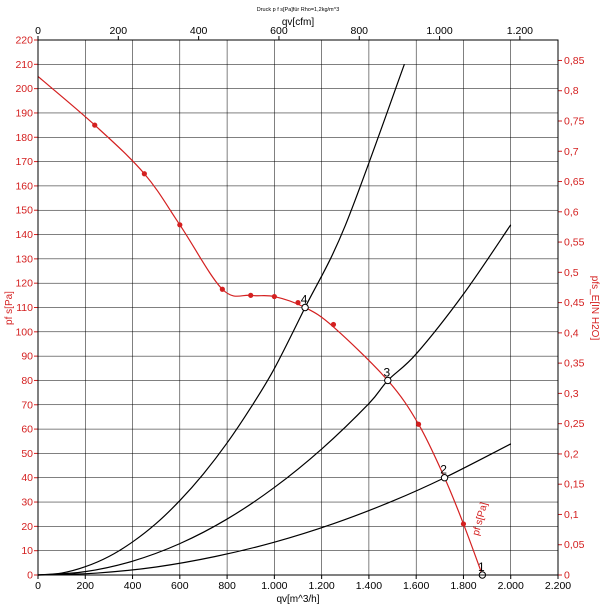 Image resolution: width=603 pixels, height=609 pixels. Describe the element at coordinates (24, 308) in the screenshot. I see `tick-label-left: 110` at that location.